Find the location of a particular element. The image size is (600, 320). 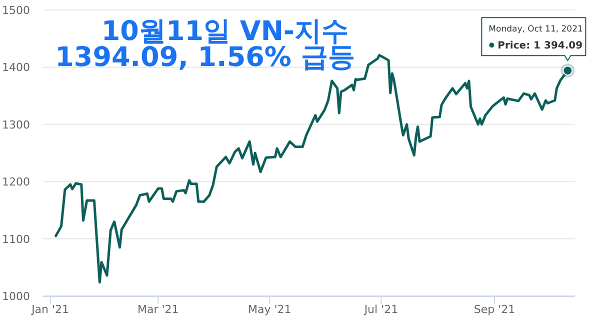

y-tick-label: 1100 is located at coordinates (16, 239).